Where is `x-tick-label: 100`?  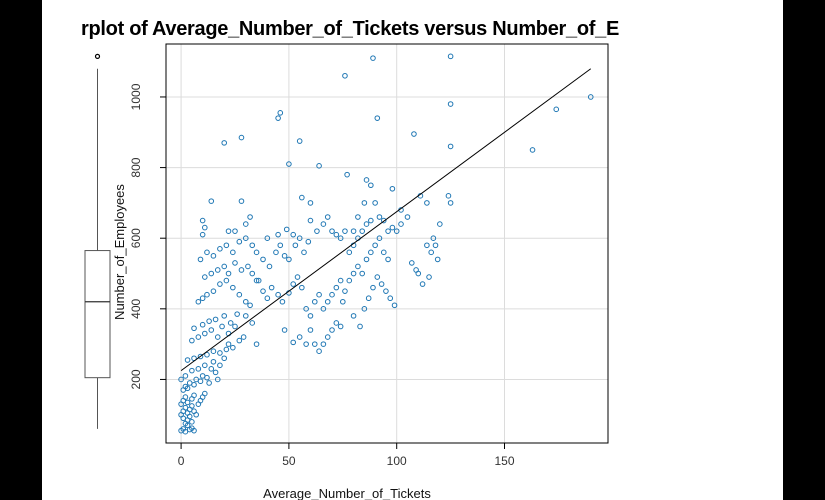
x-tick-label: 100 is located at coordinates (397, 461).